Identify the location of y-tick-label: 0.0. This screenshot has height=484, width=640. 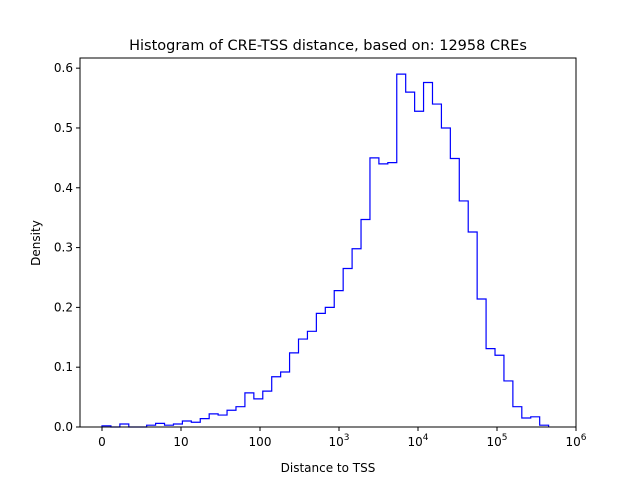
(63, 427).